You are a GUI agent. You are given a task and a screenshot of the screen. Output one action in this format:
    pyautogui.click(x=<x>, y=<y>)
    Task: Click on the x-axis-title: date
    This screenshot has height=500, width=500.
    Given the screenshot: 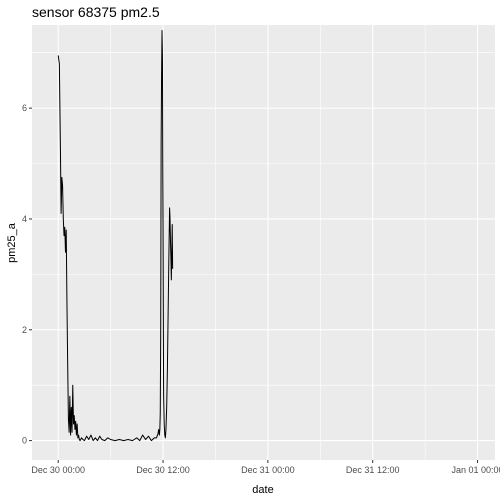 What is the action you would take?
    pyautogui.click(x=262, y=490)
    